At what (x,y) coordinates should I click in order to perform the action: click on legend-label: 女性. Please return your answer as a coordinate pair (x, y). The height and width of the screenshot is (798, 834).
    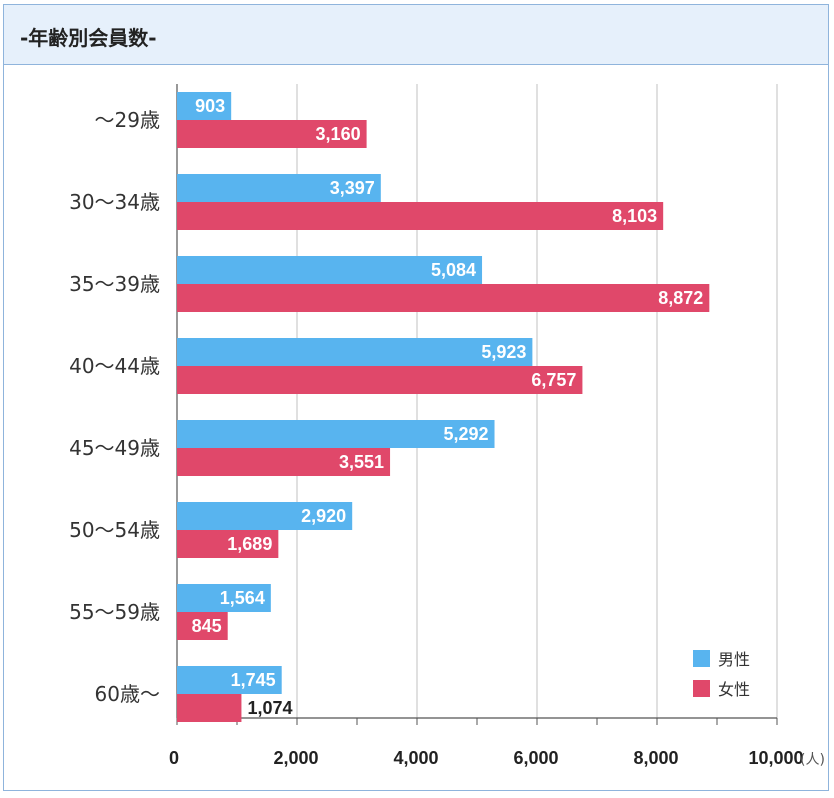
    Looking at the image, I should click on (734, 689).